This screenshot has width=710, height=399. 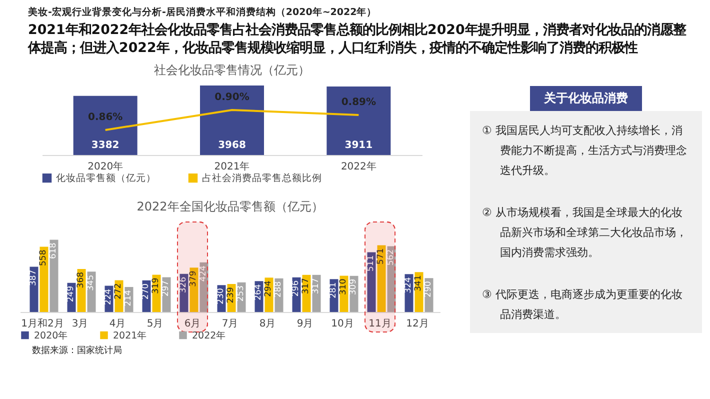 What do you see at coordinates (81, 280) in the screenshot?
I see `data-label: 368` at bounding box center [81, 280].